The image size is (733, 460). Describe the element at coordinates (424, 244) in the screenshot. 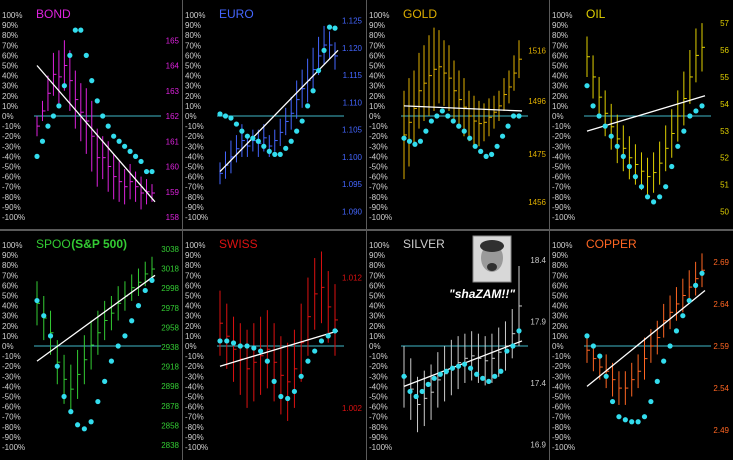

I see `panel-title: SILVER` at that location.